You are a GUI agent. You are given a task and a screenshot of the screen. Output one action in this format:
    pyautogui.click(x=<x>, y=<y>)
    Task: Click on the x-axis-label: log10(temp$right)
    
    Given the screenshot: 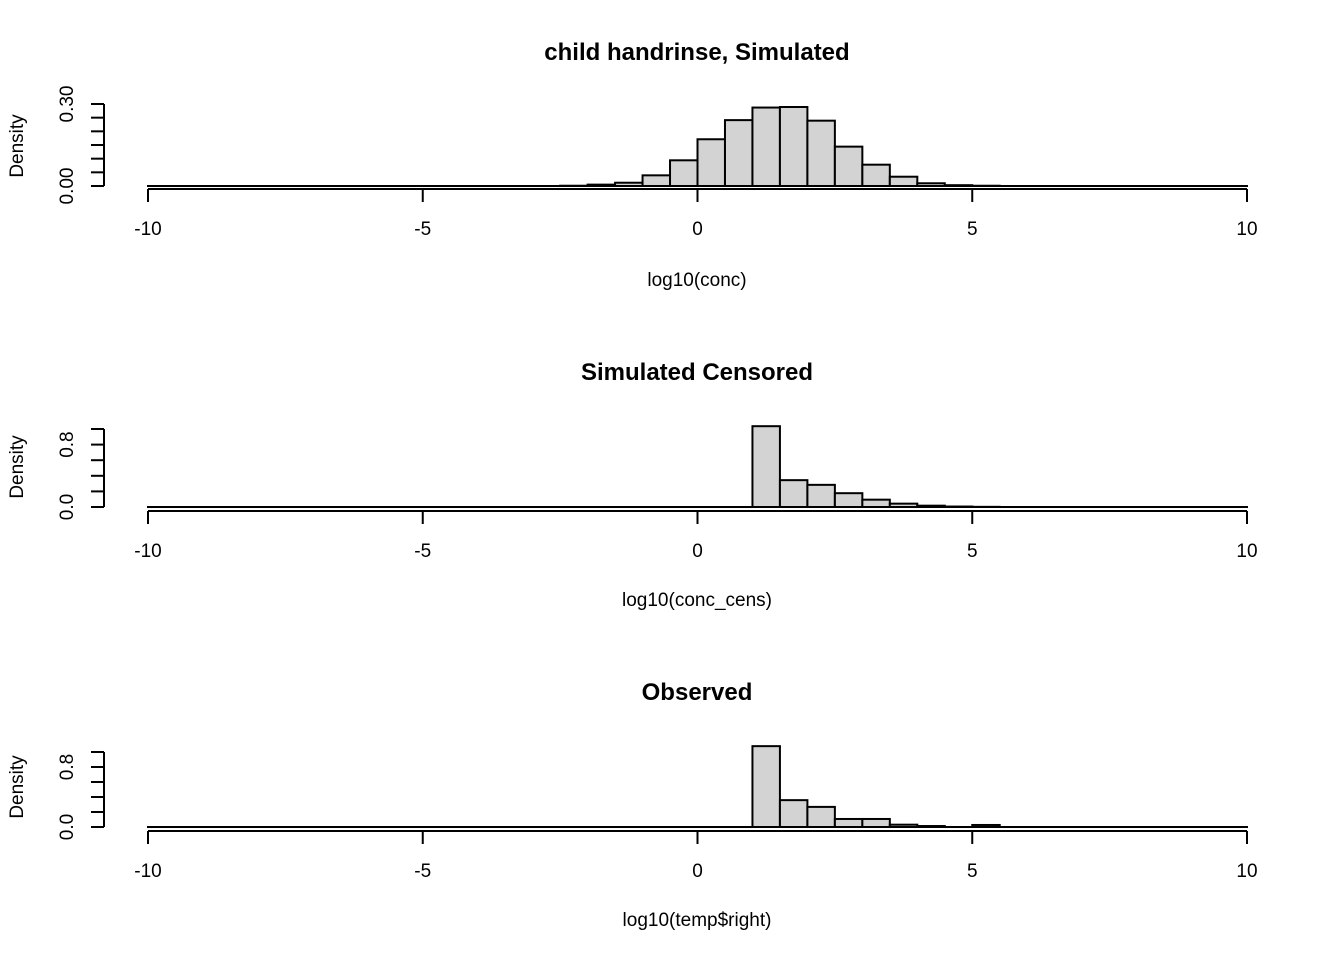 What is the action you would take?
    pyautogui.click(x=697, y=920)
    